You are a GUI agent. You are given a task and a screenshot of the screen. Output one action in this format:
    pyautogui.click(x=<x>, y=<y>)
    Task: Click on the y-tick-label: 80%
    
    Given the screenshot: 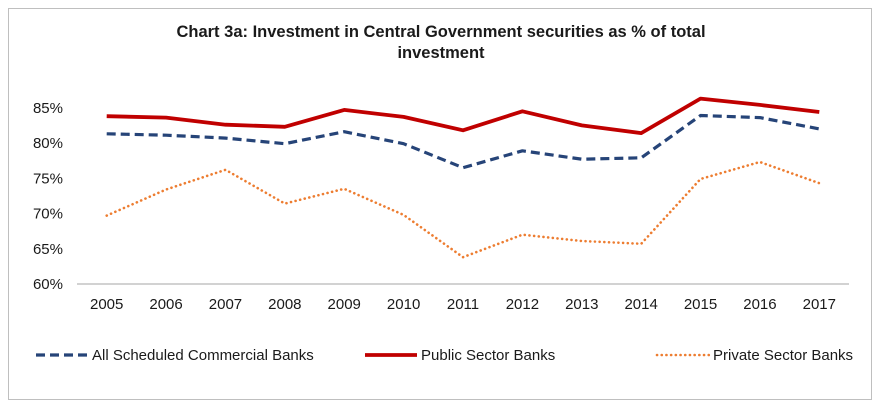 What is the action you would take?
    pyautogui.click(x=48, y=143)
    